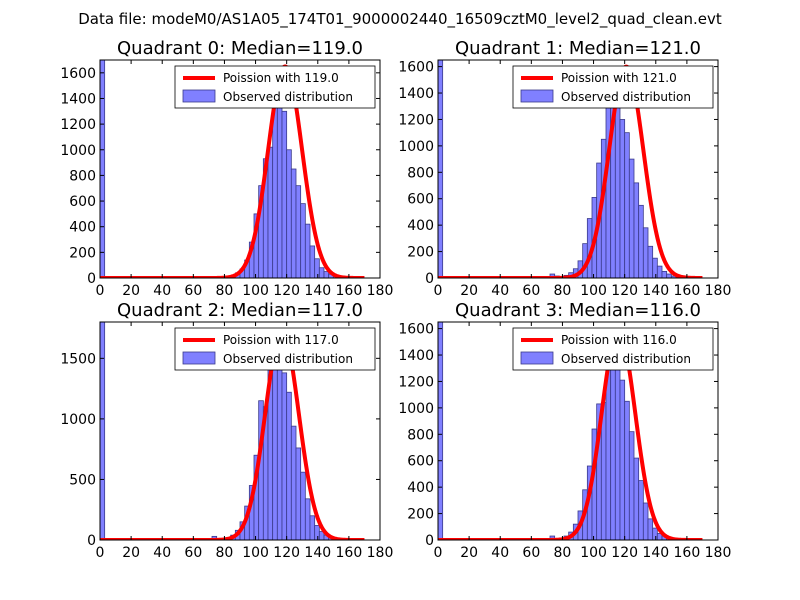 This screenshot has height=600, width=800. I want to click on legend: Poission with 116.0 Observed distribution, so click(613, 349).